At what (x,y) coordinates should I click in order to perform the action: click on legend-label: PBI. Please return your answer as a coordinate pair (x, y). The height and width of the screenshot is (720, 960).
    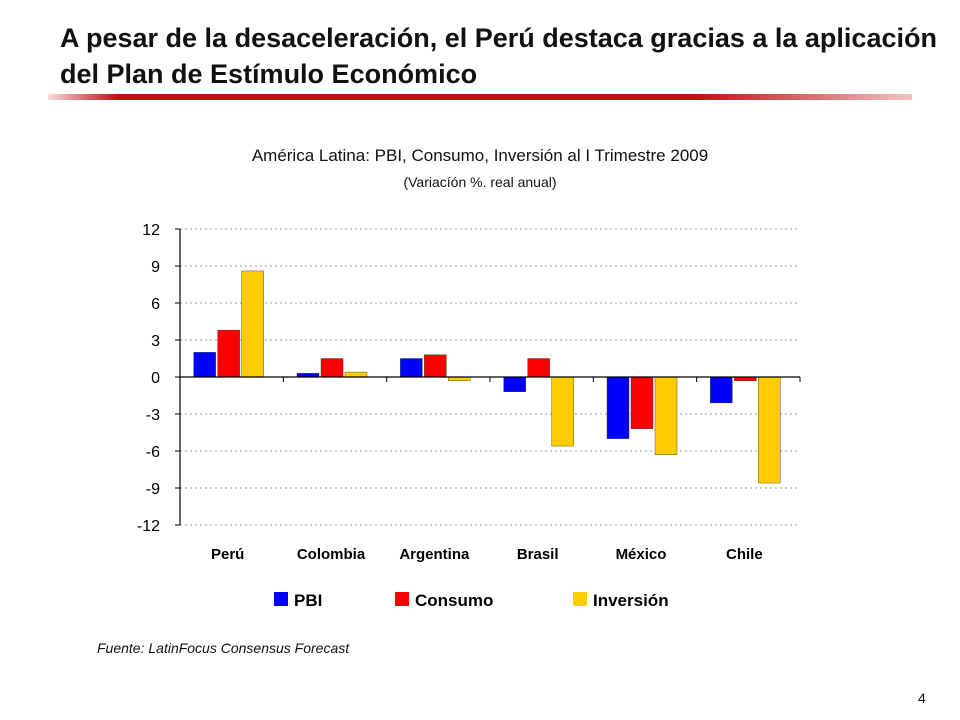
    Looking at the image, I should click on (308, 600).